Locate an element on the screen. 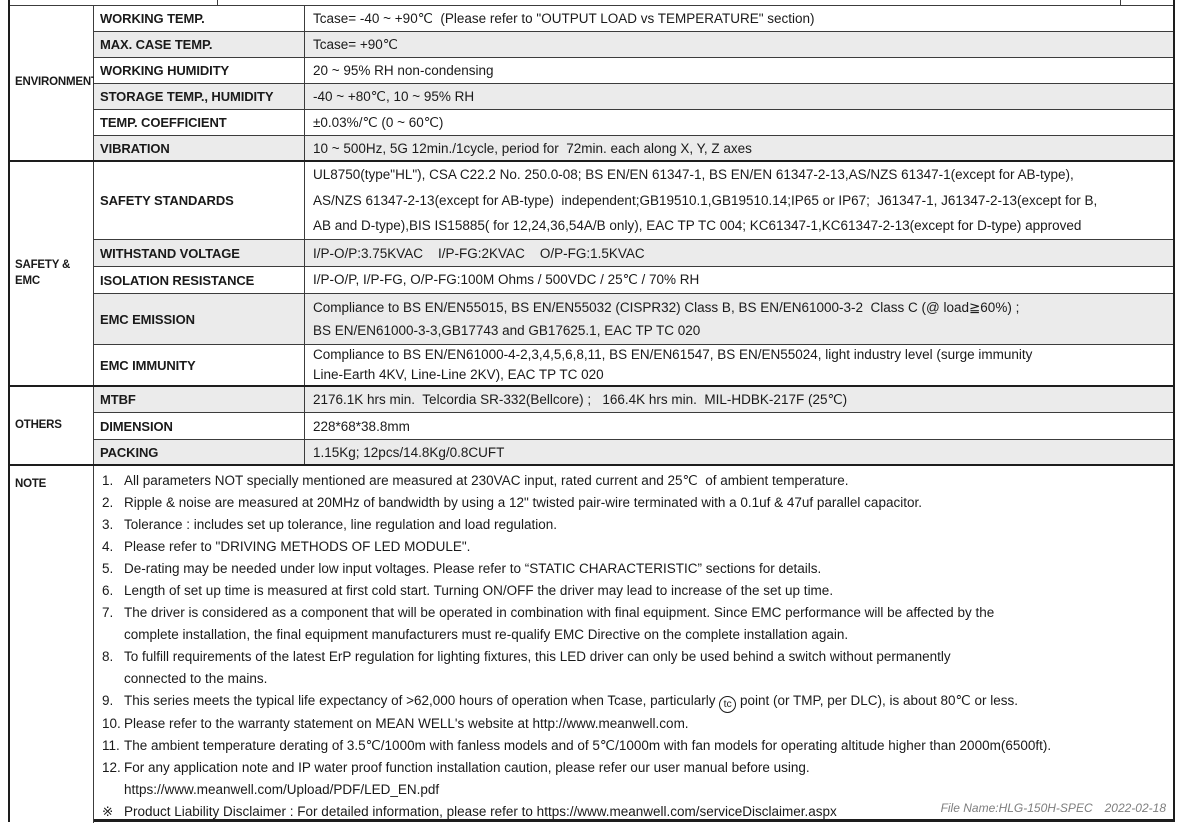 The width and height of the screenshot is (1179, 828). param-label: EMC IMMUNITY is located at coordinates (199, 365).